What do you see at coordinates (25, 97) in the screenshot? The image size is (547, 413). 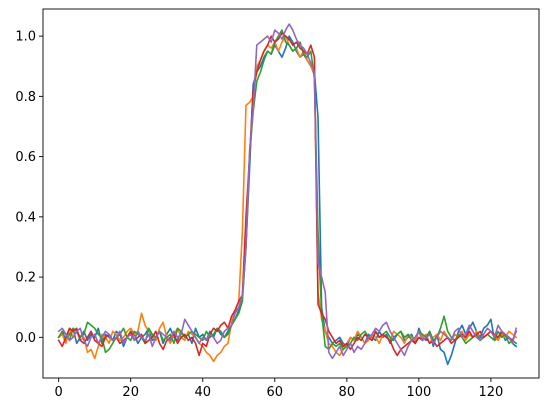 I see `y-tick-label: 0.8` at bounding box center [25, 97].